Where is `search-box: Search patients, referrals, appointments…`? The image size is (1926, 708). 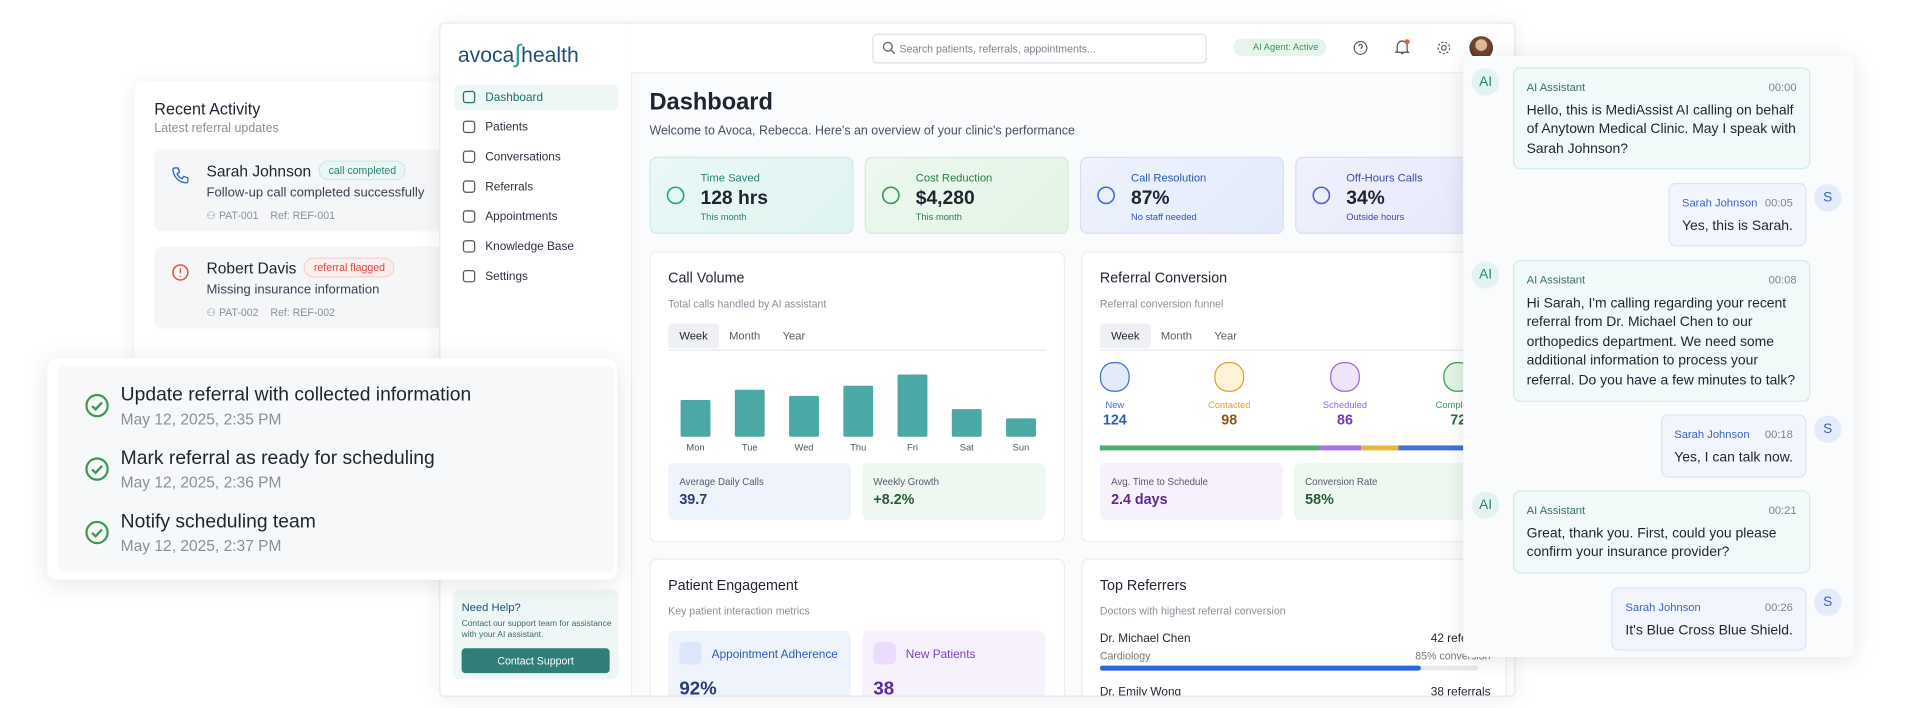 search-box: Search patients, referrals, appointments… is located at coordinates (1039, 48).